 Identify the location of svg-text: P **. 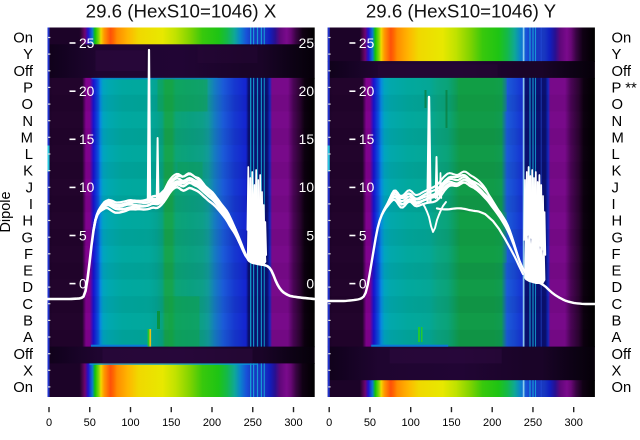
(624, 89).